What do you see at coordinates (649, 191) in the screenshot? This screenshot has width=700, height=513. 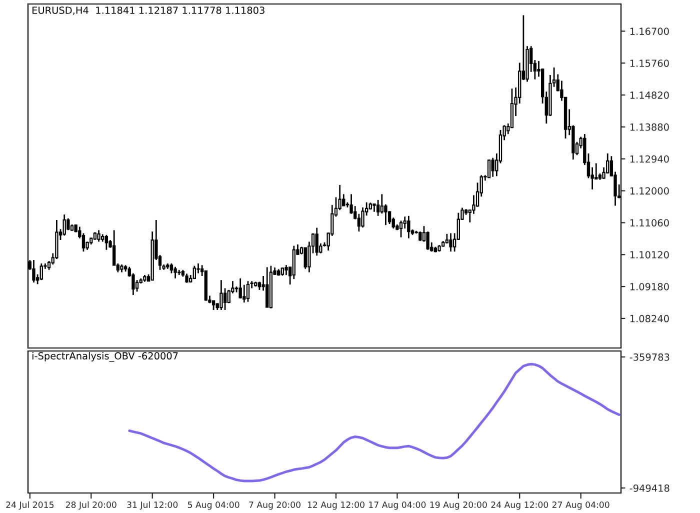 I see `y-tick-label: 1.12000` at bounding box center [649, 191].